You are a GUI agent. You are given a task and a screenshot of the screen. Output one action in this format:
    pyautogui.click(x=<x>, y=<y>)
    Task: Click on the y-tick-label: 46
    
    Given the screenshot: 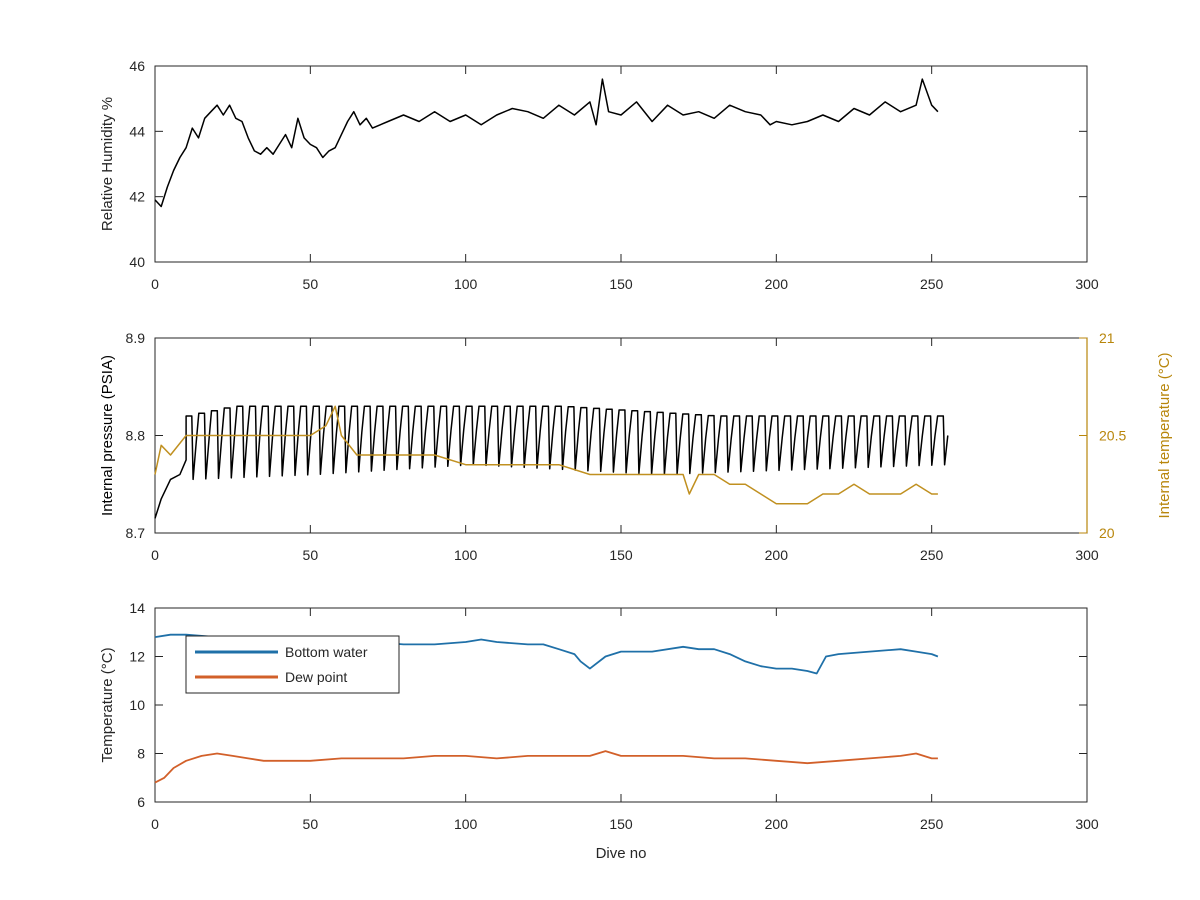 What is the action you would take?
    pyautogui.click(x=137, y=66)
    